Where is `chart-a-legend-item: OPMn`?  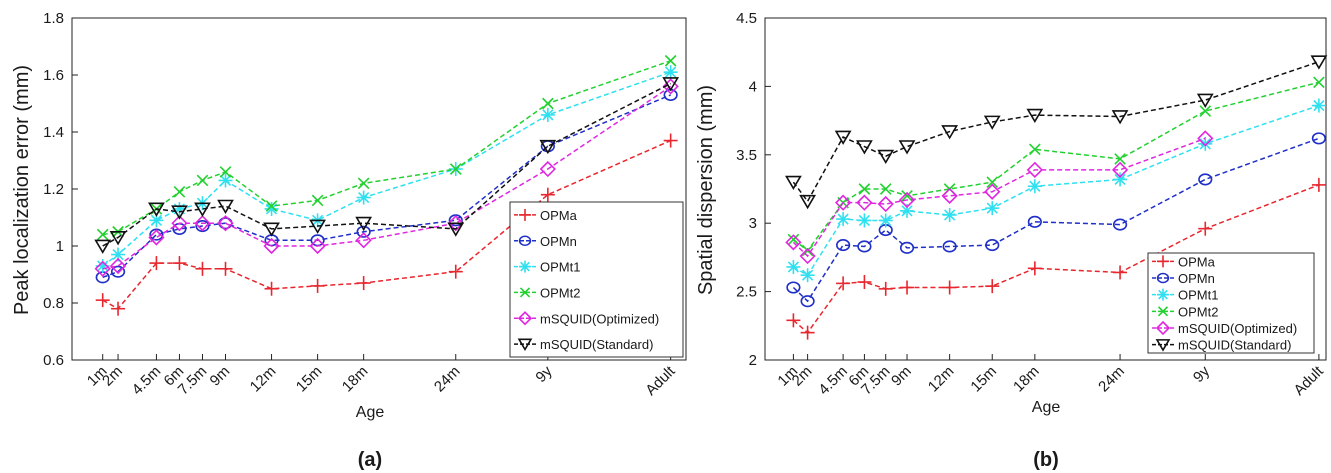
chart-a-legend-item: OPMn is located at coordinates (545, 241).